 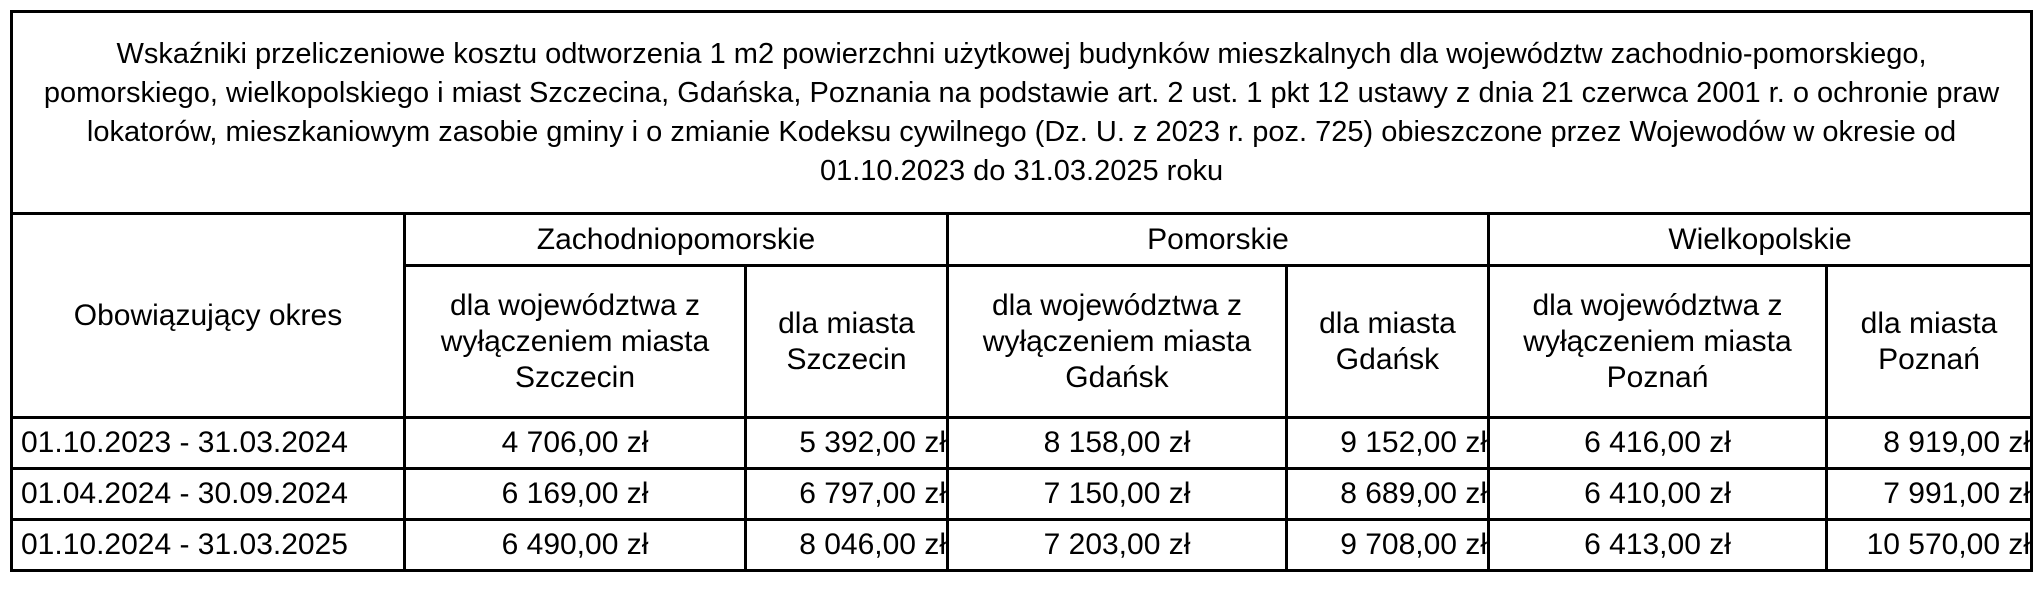 I want to click on cell-value: 6 413,00 zł, so click(x=1657, y=545).